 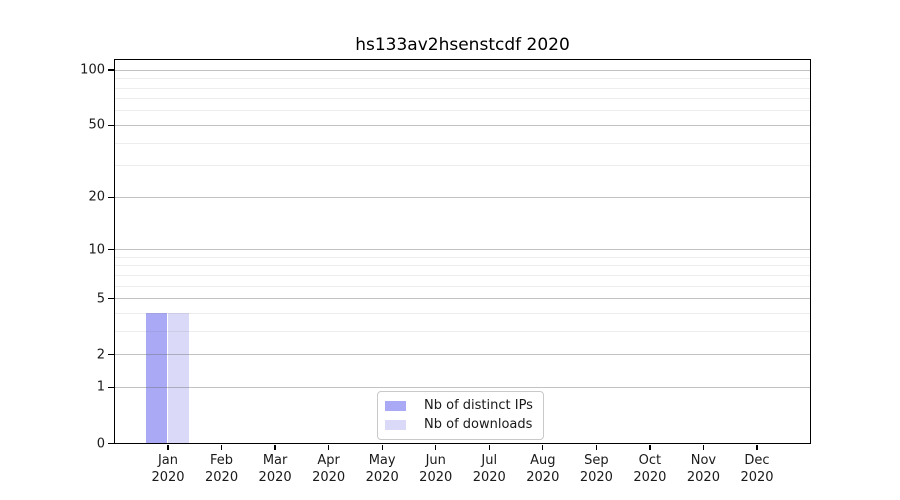 What do you see at coordinates (328, 447) in the screenshot?
I see `x-tick-apr` at bounding box center [328, 447].